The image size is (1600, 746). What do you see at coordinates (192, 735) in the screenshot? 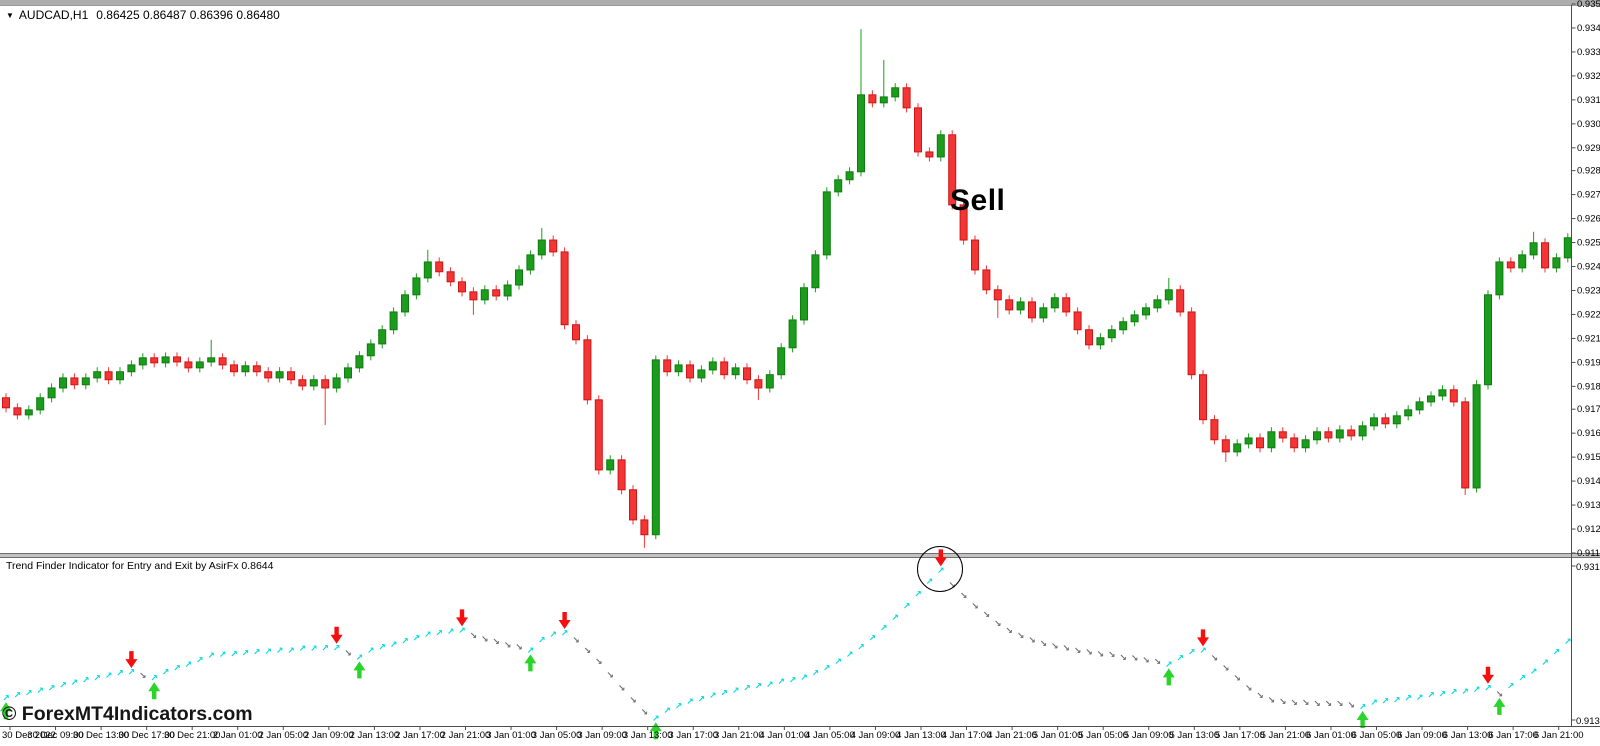
I see `time-tick-label: 30 Dec 21:00` at bounding box center [192, 735].